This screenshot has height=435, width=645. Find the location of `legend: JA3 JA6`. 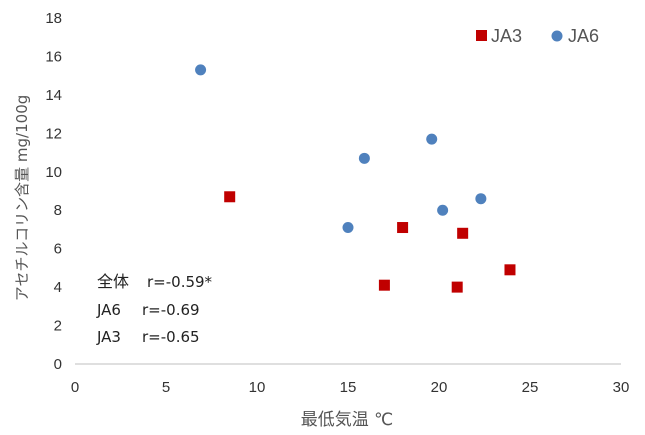

legend: JA3 JA6 is located at coordinates (537, 36).